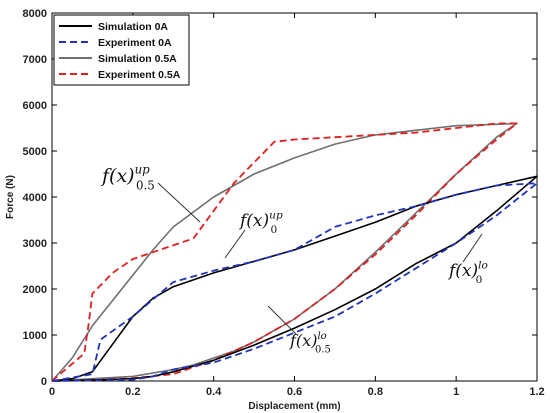 This screenshot has height=413, width=550. I want to click on x-tick-label: 0.4, so click(214, 392).